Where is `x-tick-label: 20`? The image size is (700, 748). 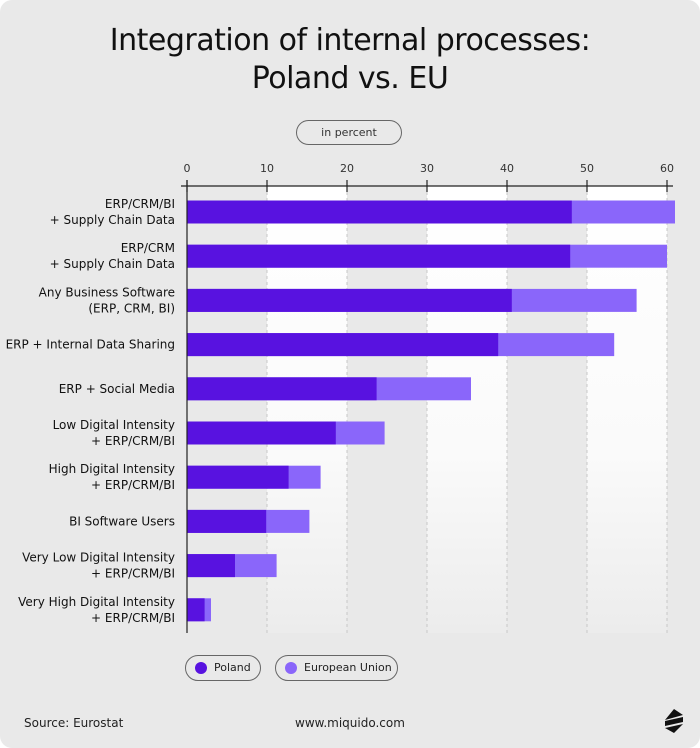 x-tick-label: 20 is located at coordinates (347, 168).